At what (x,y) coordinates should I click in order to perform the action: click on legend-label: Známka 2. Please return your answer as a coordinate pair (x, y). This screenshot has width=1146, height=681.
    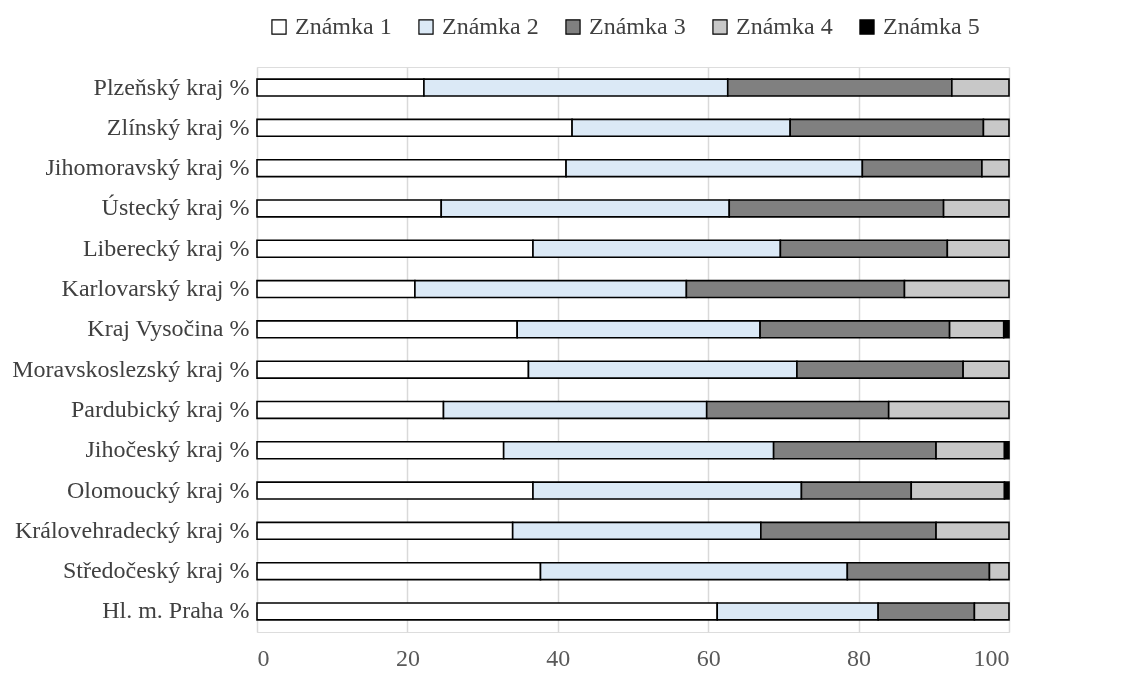
    Looking at the image, I should click on (490, 26).